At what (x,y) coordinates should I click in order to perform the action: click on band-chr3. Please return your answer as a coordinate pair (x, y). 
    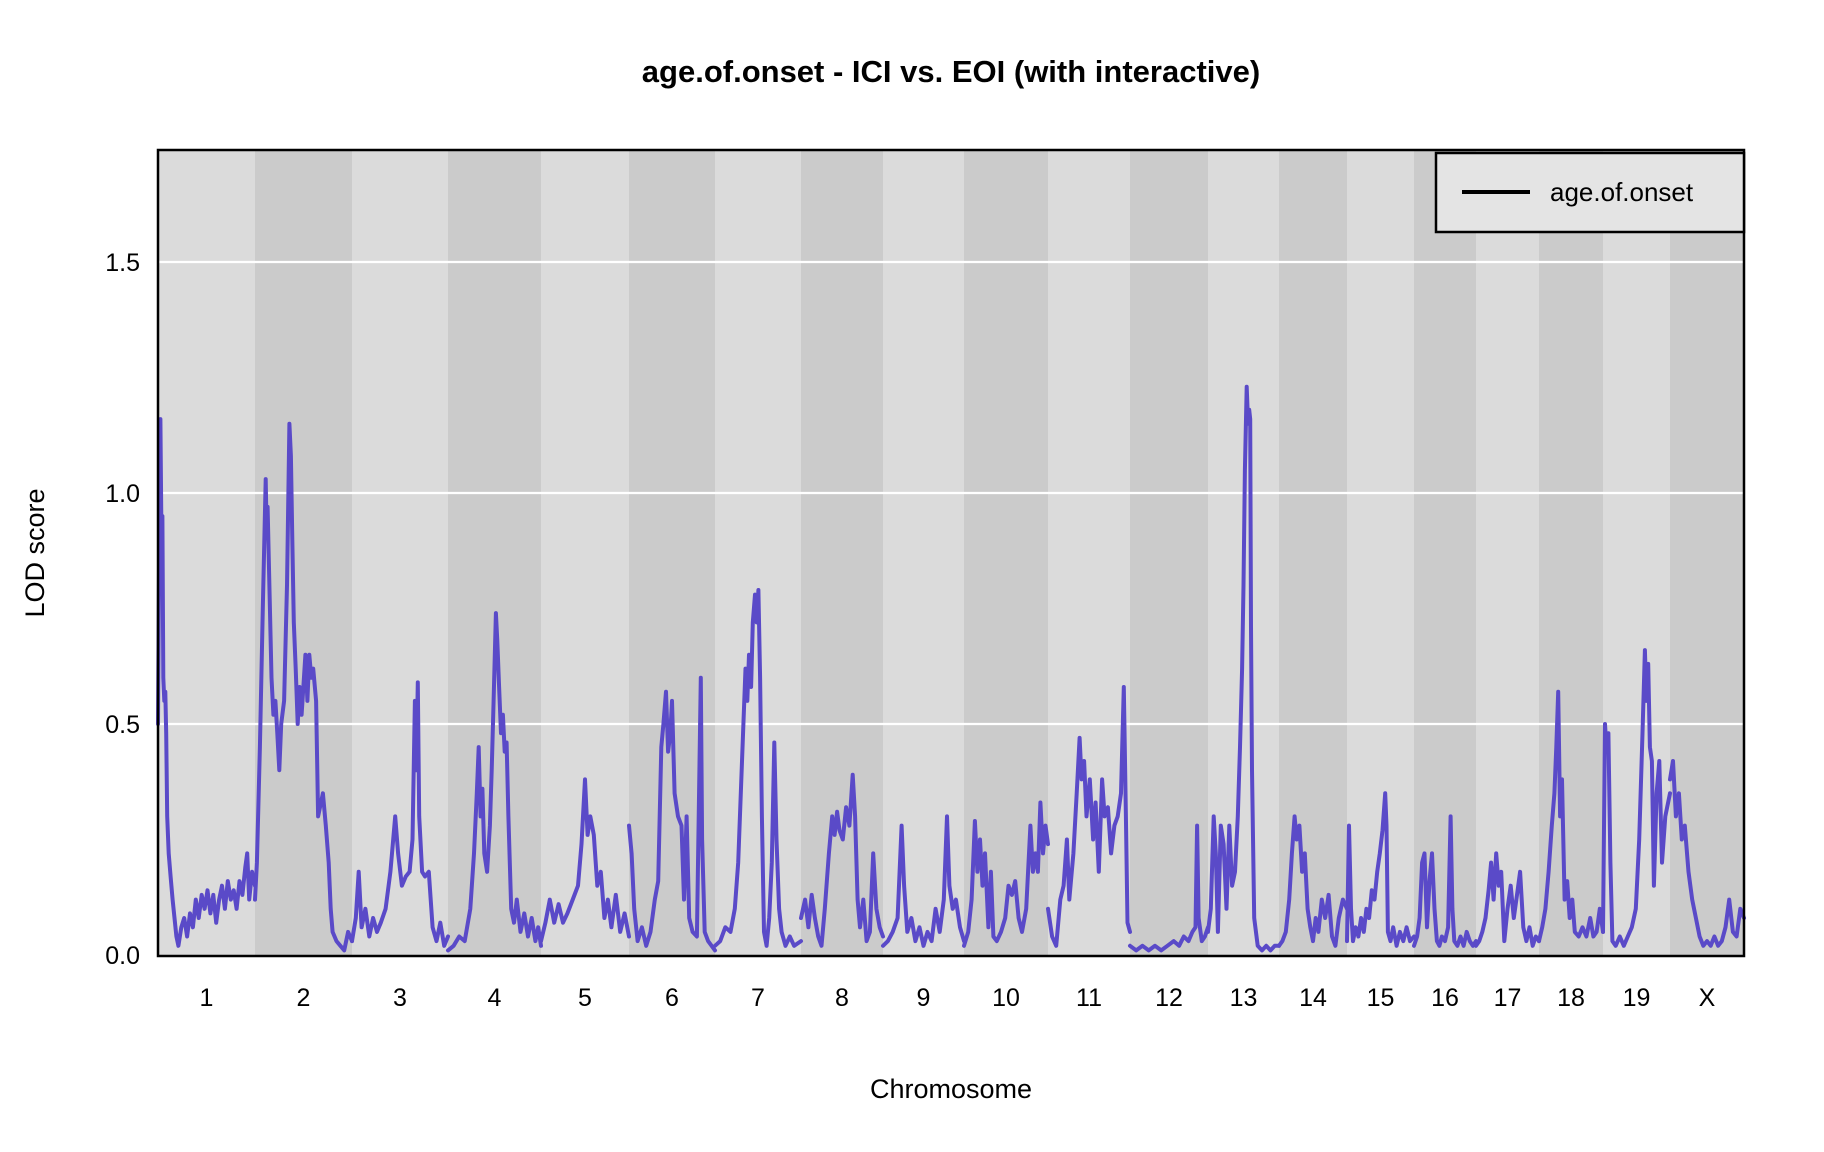
    Looking at the image, I should click on (400, 553).